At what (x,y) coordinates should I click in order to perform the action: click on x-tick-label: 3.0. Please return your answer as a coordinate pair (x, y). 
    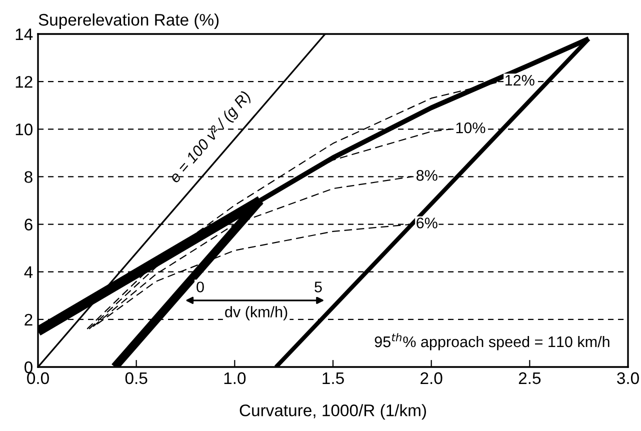
    Looking at the image, I should click on (628, 378).